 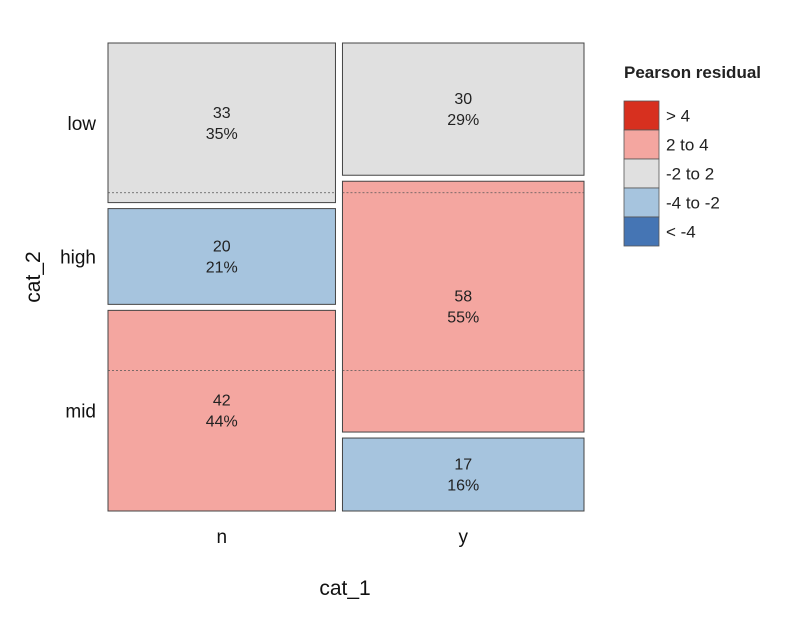 What do you see at coordinates (222, 267) in the screenshot?
I see `cell-percent-n-high: 21%` at bounding box center [222, 267].